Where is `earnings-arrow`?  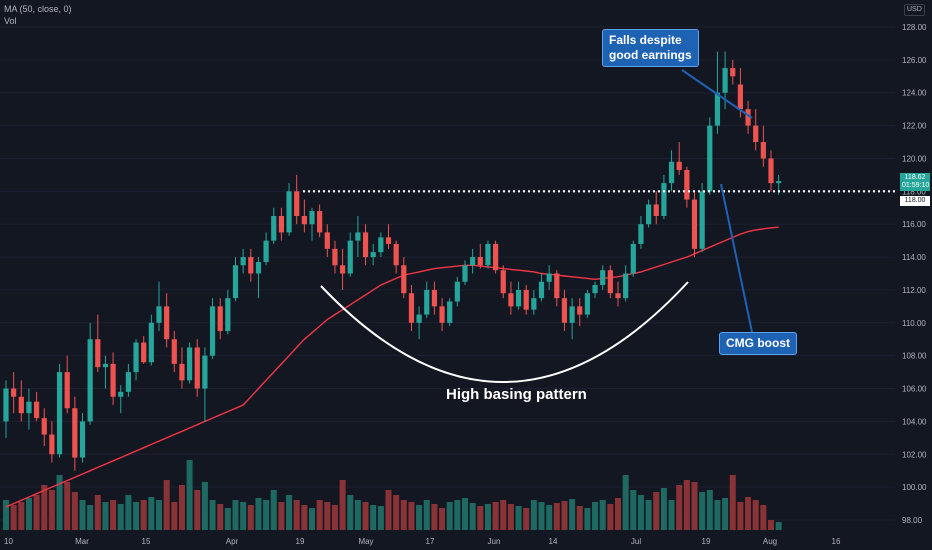
earnings-arrow is located at coordinates (717, 94).